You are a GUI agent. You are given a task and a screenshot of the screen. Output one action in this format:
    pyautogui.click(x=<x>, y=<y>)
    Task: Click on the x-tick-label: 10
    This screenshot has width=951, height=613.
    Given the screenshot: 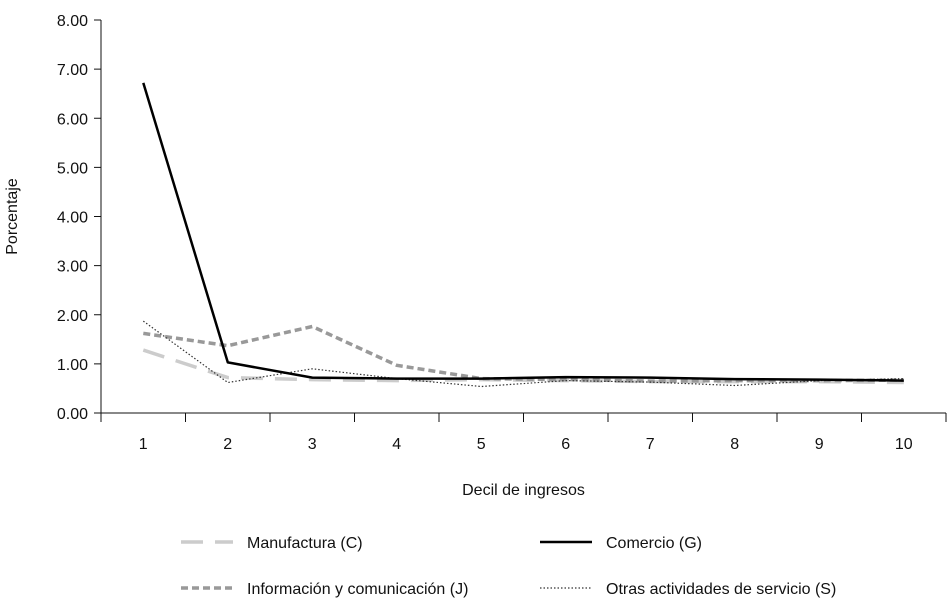 What is the action you would take?
    pyautogui.click(x=904, y=444)
    